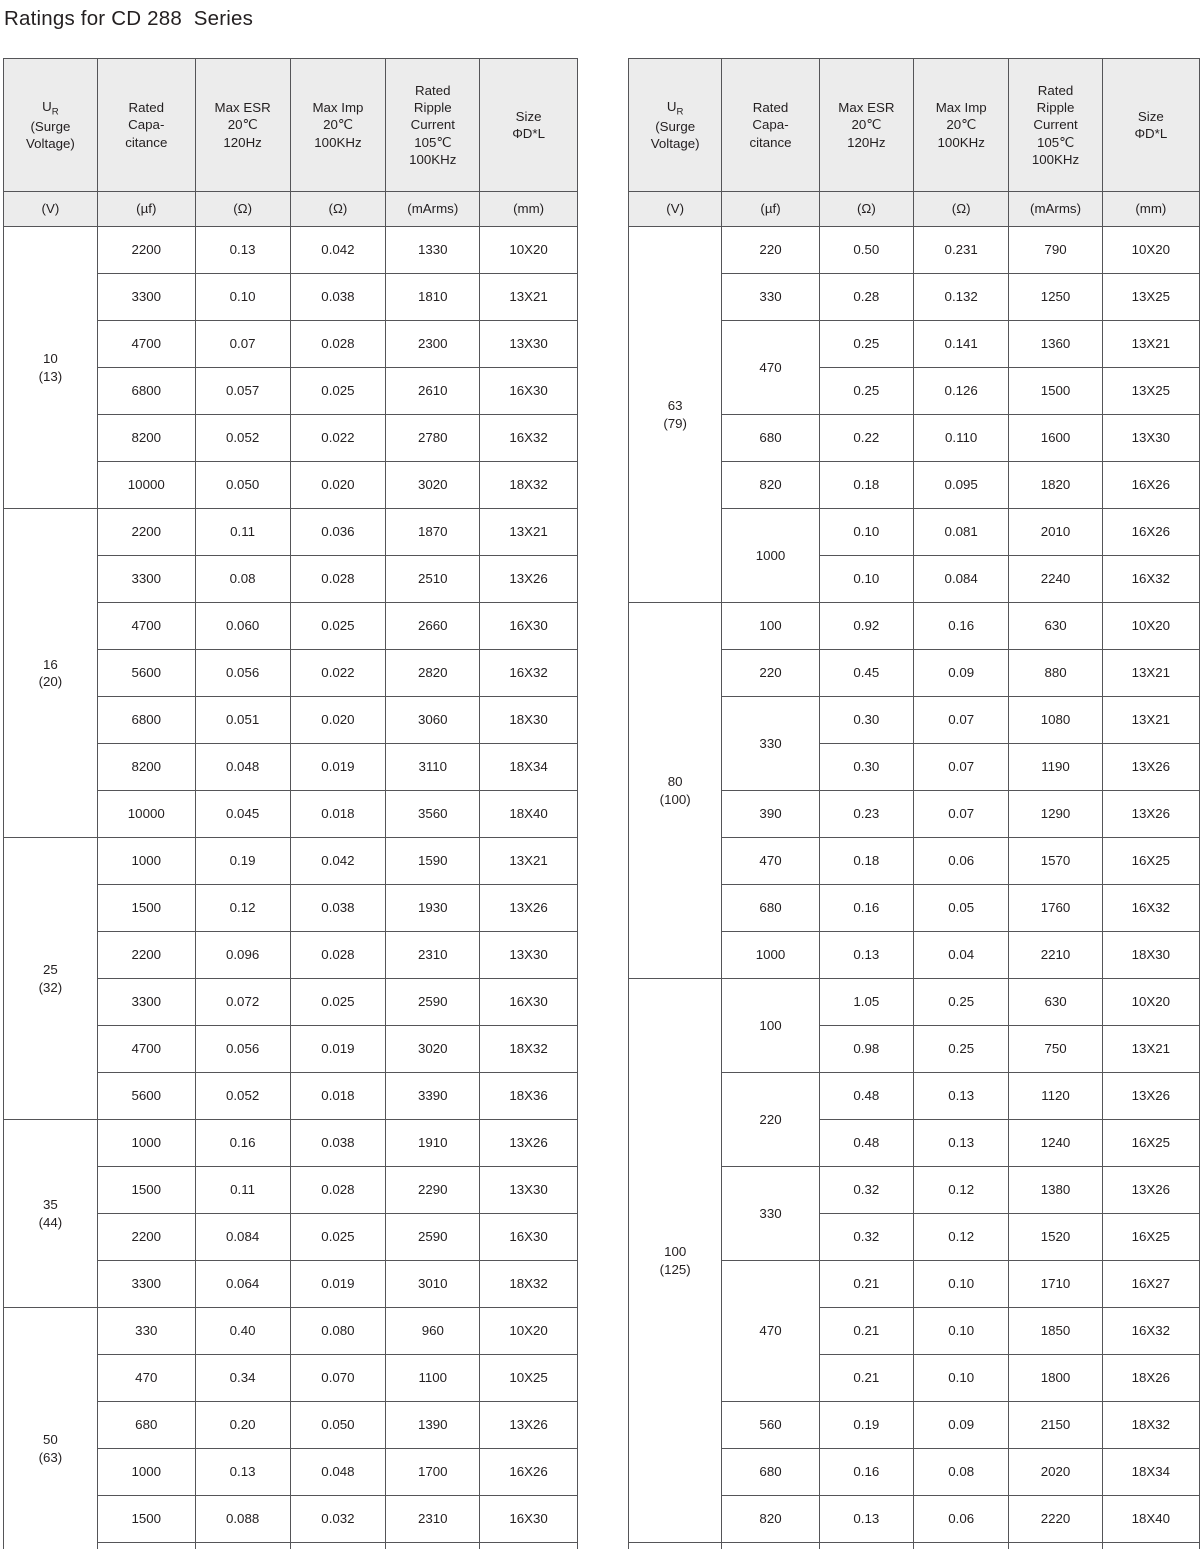 This screenshot has width=1200, height=1549. I want to click on table-row: 0.21 0.10 1850 16X32, so click(914, 1331).